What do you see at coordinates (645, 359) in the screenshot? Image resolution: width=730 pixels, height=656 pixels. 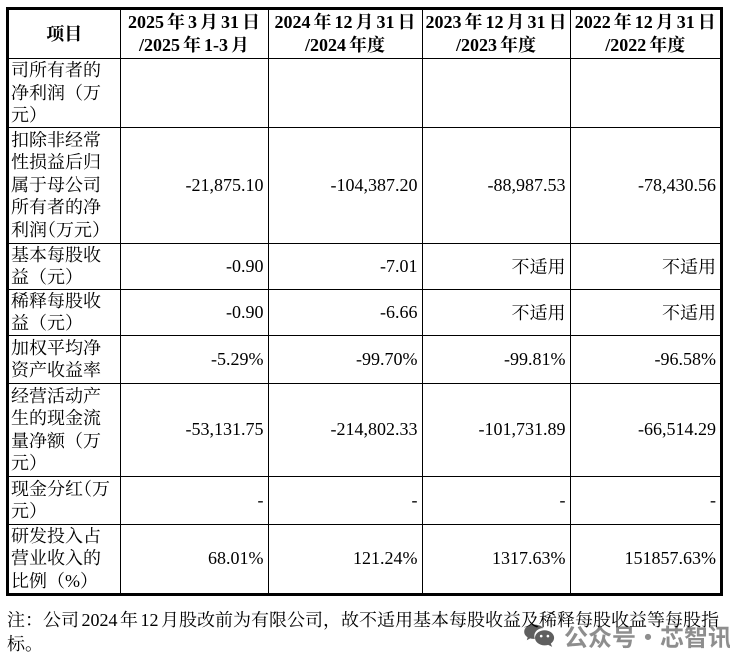 I see `cell-value: -96.58%` at bounding box center [645, 359].